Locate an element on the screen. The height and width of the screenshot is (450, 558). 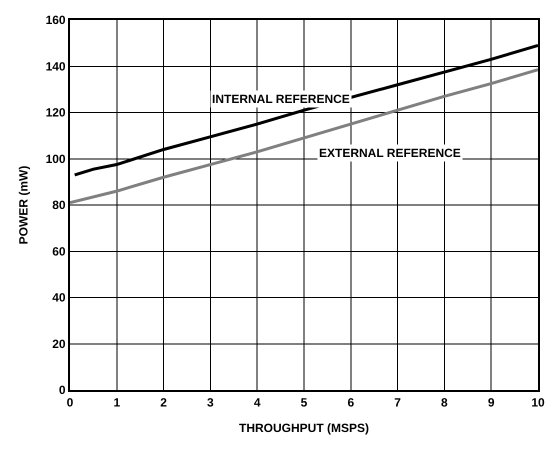
y-tick-label: 40 is located at coordinates (59, 297).